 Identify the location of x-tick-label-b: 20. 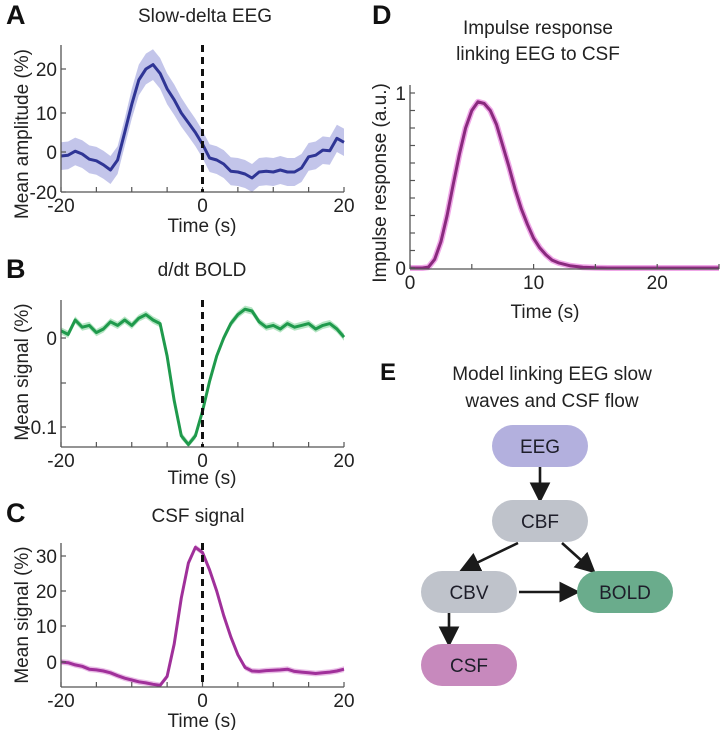
(343, 461).